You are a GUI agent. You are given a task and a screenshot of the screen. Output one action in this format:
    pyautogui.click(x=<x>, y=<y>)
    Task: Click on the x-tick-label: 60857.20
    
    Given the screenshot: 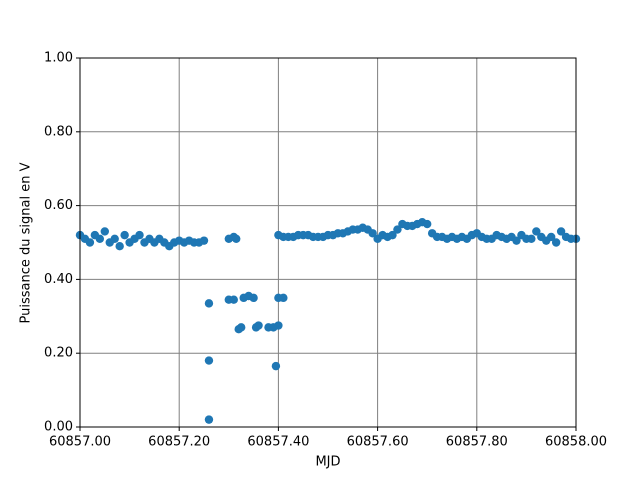 What is the action you would take?
    pyautogui.click(x=179, y=442)
    